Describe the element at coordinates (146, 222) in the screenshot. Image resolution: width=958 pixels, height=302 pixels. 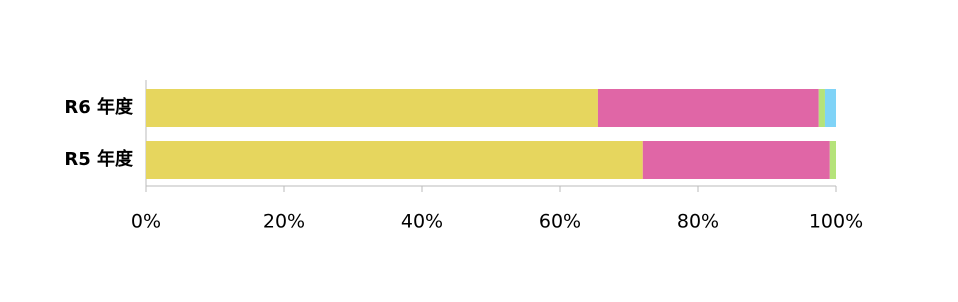
I see `x-tick-label: 0%` at that location.